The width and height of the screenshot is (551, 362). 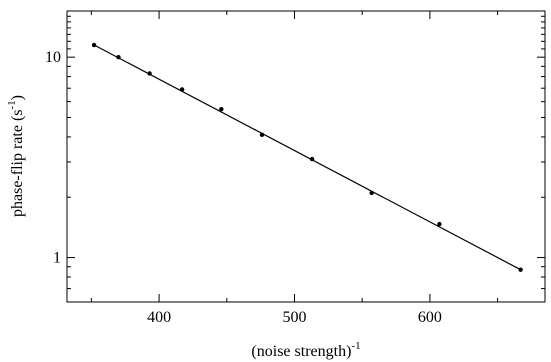 What do you see at coordinates (305, 350) in the screenshot?
I see `x-axis-label: (noise strength)-1` at bounding box center [305, 350].